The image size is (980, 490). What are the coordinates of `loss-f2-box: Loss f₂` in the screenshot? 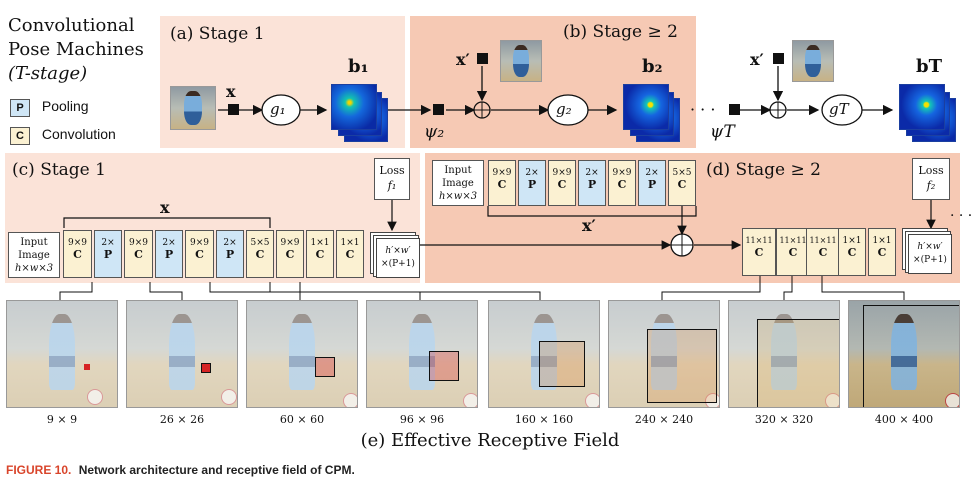 It's located at (931, 179).